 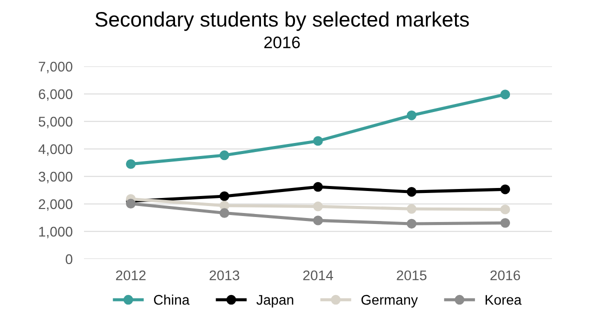 I want to click on chart-subtitle: 2016, so click(x=282, y=42).